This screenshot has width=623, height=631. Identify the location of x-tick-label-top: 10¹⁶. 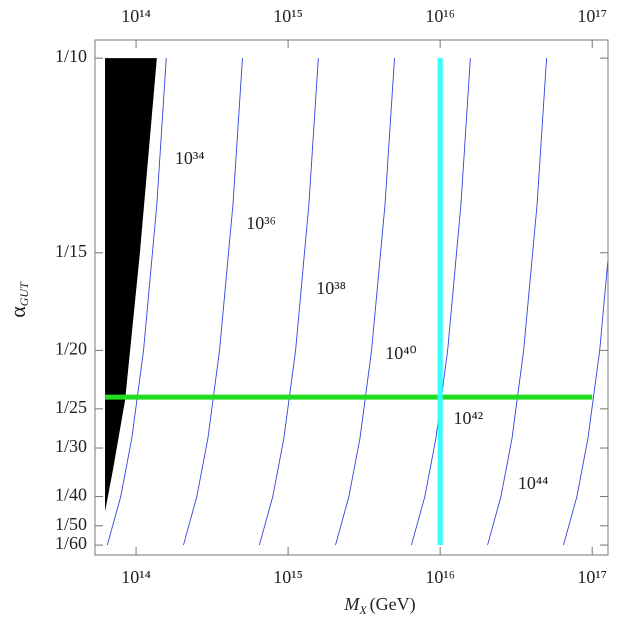
(440, 16).